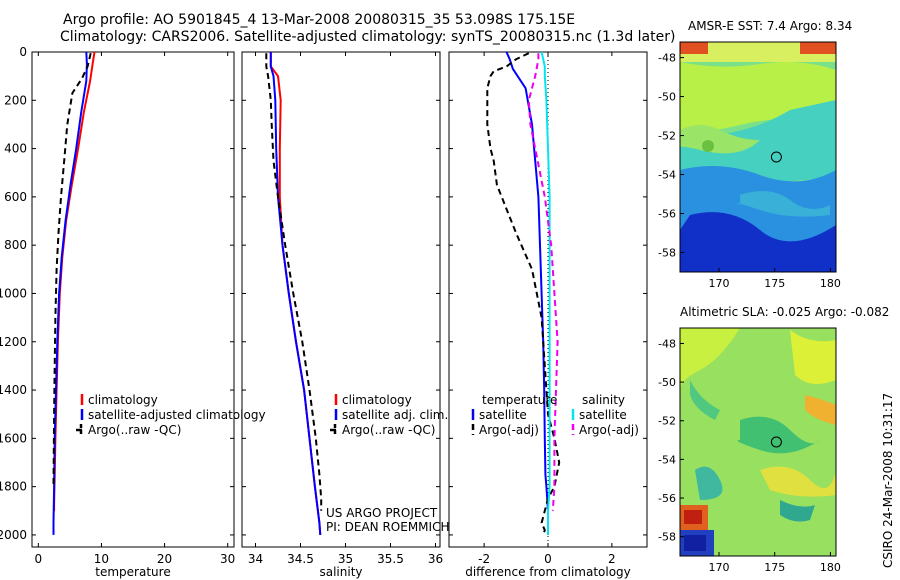 This screenshot has width=900, height=580. Describe the element at coordinates (603, 400) in the screenshot. I see `legend-label: salinity` at that location.